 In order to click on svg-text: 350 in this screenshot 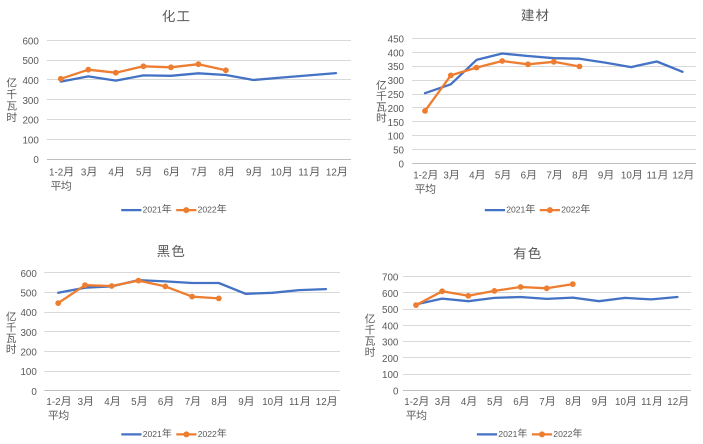, I will do `click(396, 67)`.